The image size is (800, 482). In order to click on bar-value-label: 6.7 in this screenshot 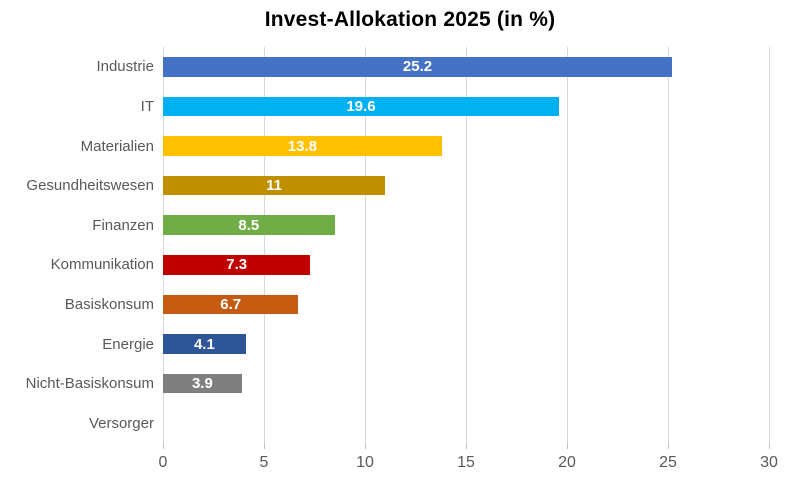, I will do `click(231, 304)`.